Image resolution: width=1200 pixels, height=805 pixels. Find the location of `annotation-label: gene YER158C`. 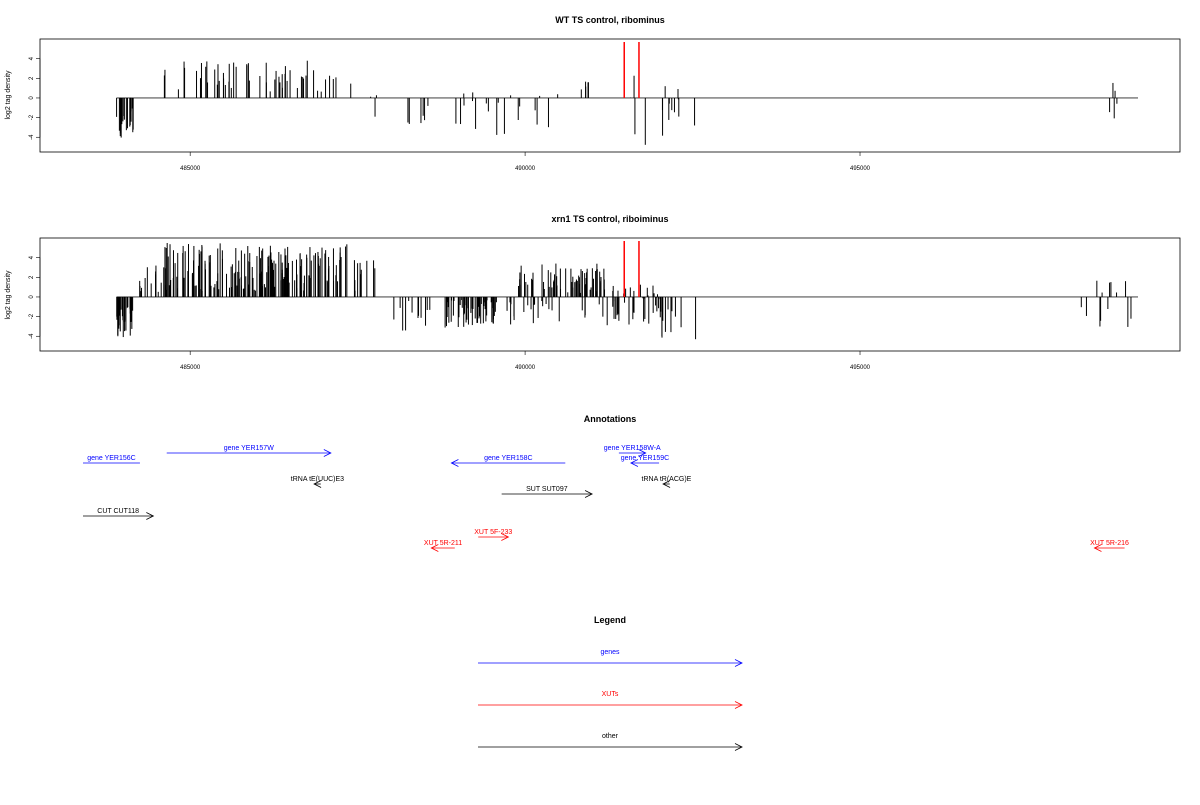

annotation-label: gene YER158C is located at coordinates (508, 458).